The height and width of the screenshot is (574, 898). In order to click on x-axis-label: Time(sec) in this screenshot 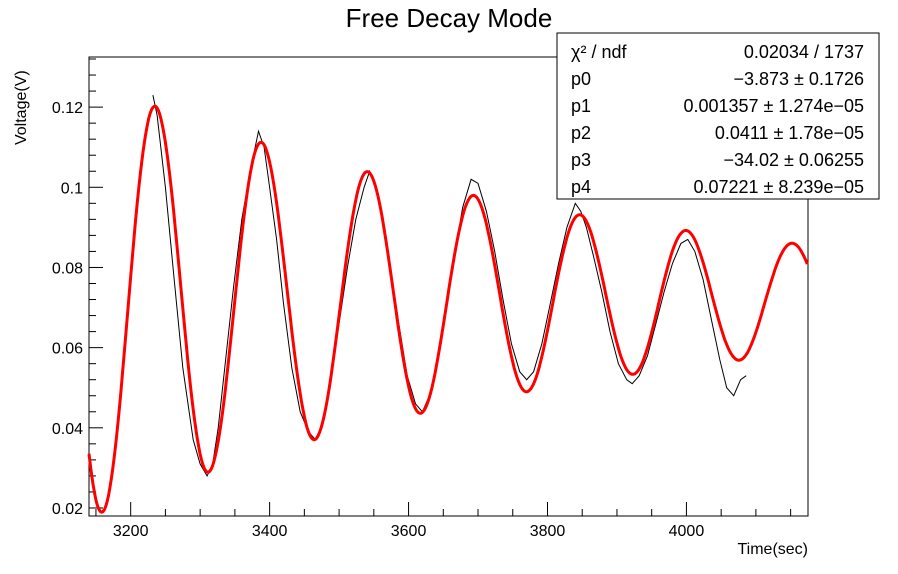, I will do `click(772, 549)`.